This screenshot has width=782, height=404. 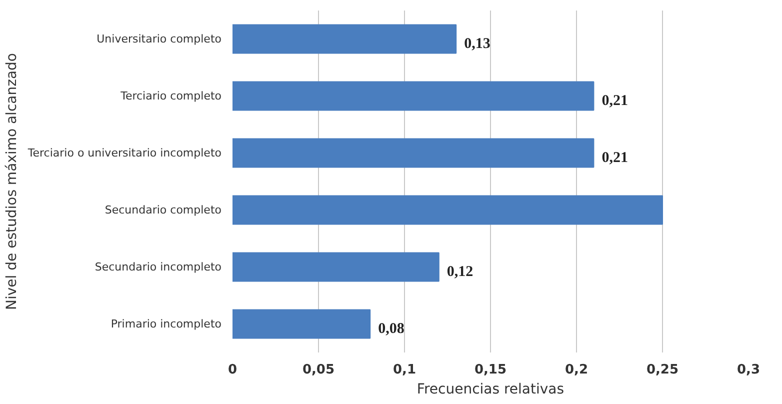 I want to click on data-label: 0,08, so click(x=391, y=329).